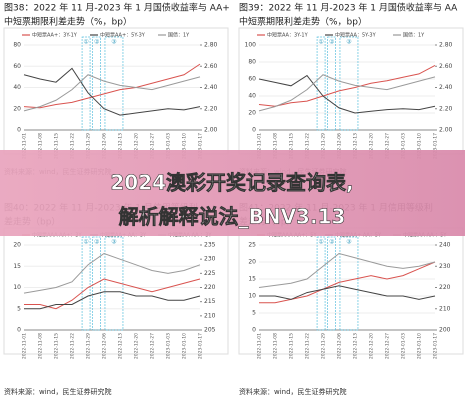 The image size is (465, 404). What do you see at coordinates (169, 146) in the screenshot?
I see `x-tick-label: 2023-01-03` at bounding box center [169, 146].